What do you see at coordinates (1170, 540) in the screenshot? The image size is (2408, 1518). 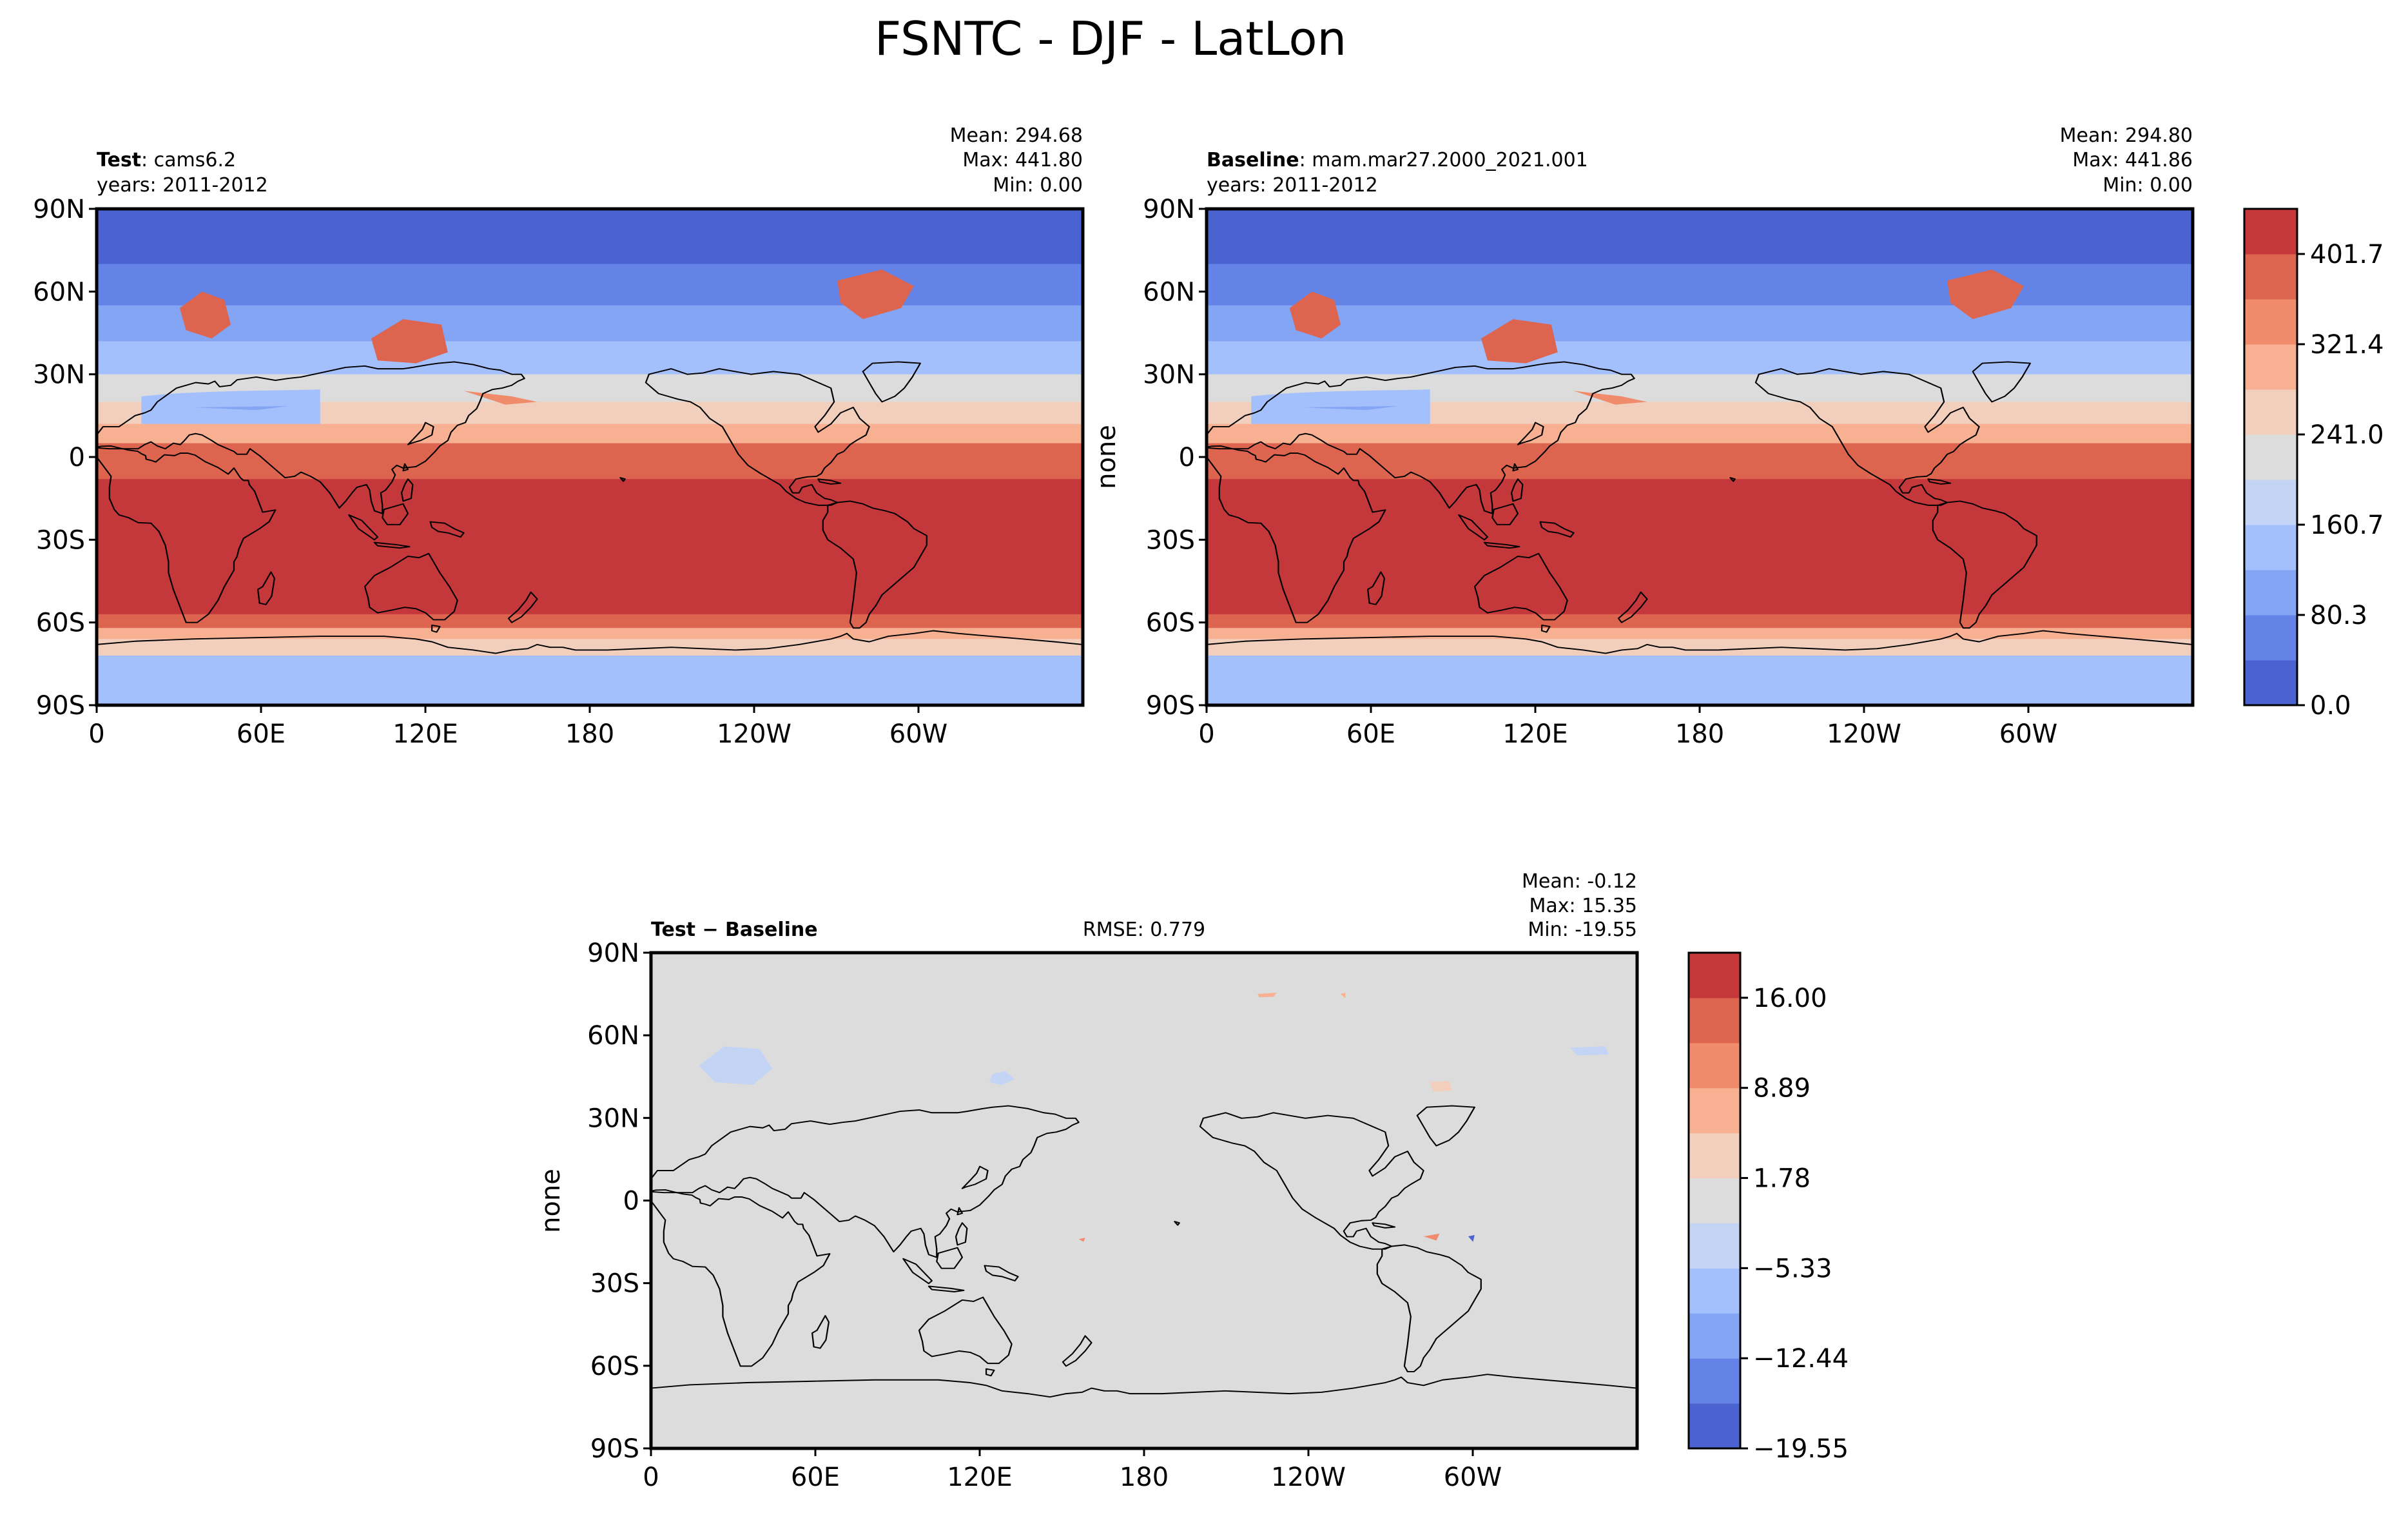 I see `baseline-ytick-label: 30S` at bounding box center [1170, 540].